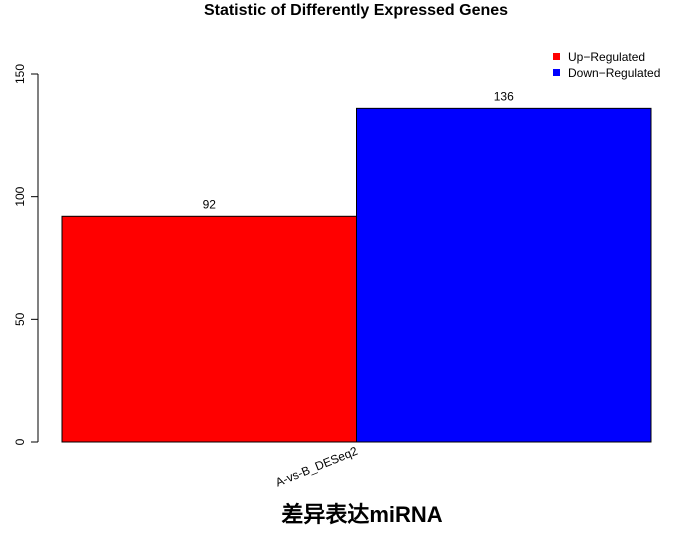  I want to click on x-axis-tick-label: A-vs-B_DESeq2, so click(316, 467).